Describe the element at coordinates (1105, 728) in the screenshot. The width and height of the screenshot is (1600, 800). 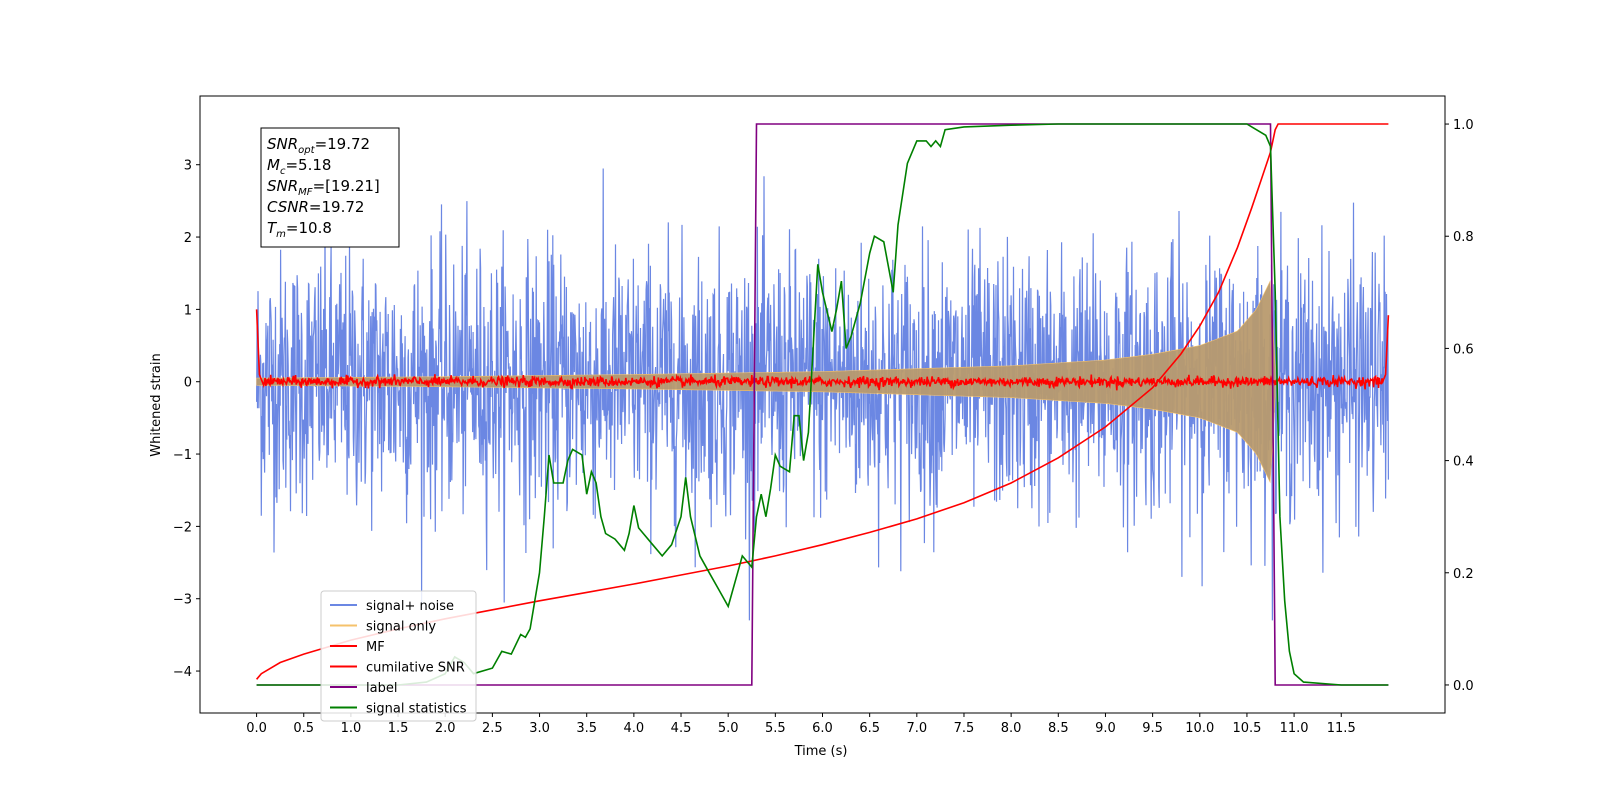
I see `x-tick-label: 9.0` at that location.